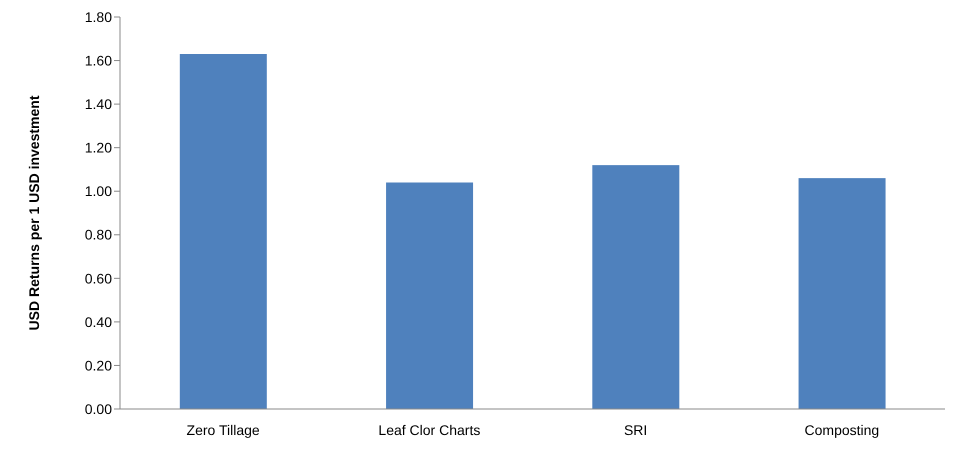 The image size is (961, 468). I want to click on y-tick-label: 0.80, so click(98, 234).